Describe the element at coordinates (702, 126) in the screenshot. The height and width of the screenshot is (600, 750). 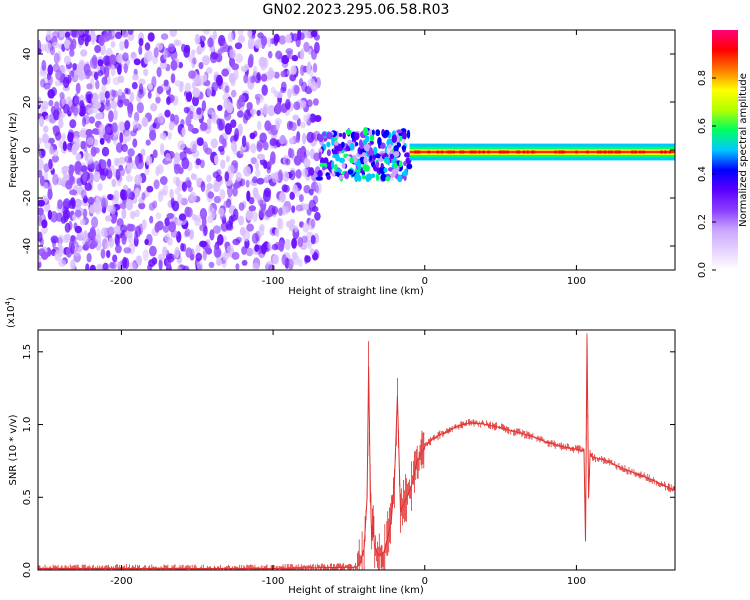
I see `colorbar-tick-label: 0.6` at that location.